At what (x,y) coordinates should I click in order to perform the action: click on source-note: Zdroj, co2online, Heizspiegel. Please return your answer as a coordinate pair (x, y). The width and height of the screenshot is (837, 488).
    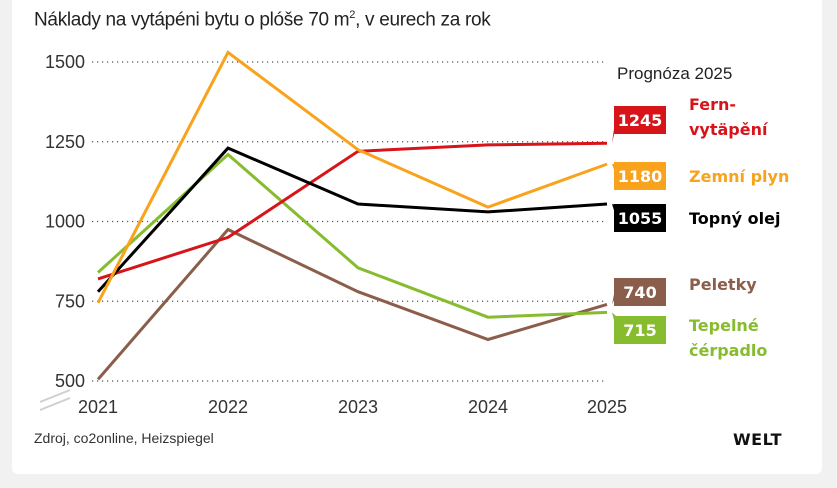
    Looking at the image, I should click on (124, 438).